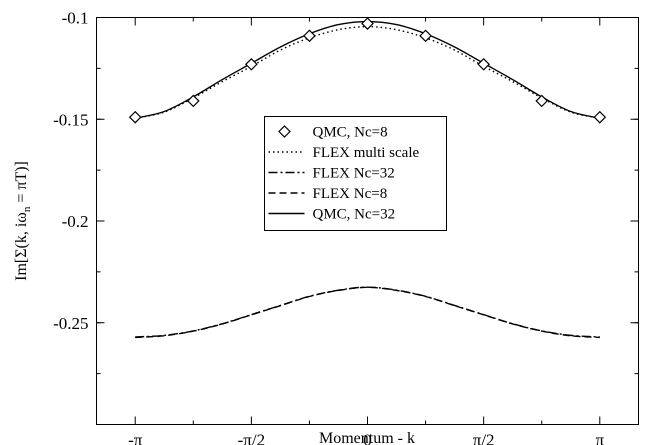 The image size is (646, 445). I want to click on series-line-dashdot, so click(367, 312).